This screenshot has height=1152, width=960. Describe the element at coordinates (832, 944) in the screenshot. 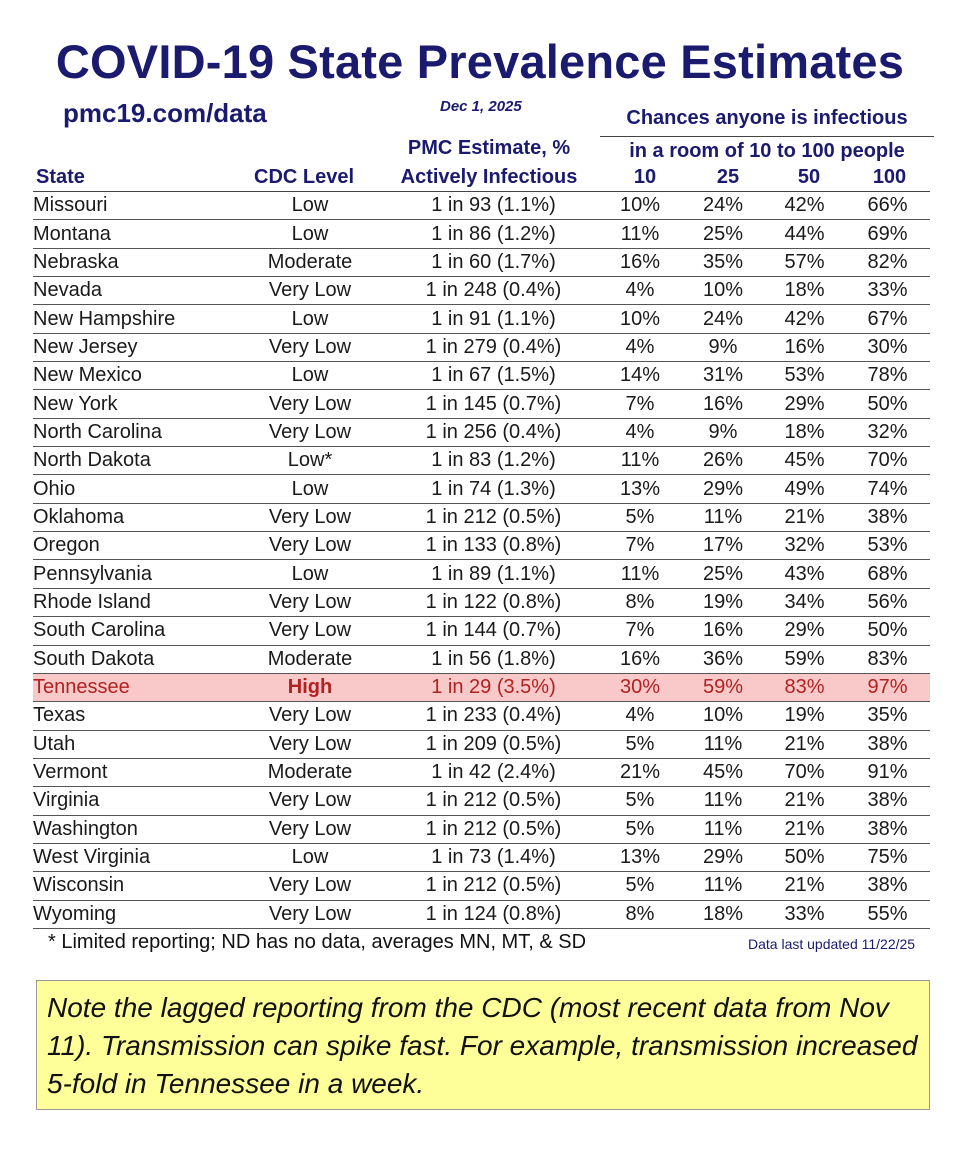

I see `data-updated-label: Data last updated 11/22/25` at that location.